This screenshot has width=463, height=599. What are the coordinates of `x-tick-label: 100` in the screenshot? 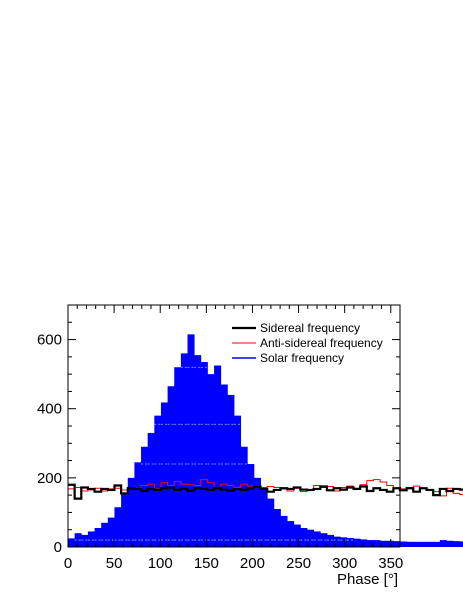 It's located at (160, 563).